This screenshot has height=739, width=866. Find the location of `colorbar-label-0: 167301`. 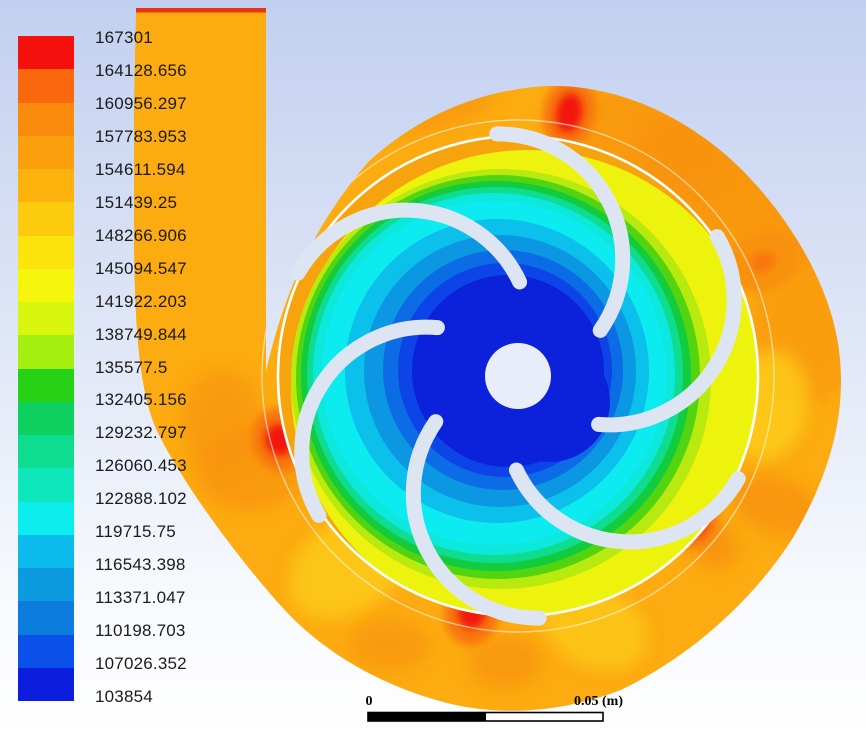

colorbar-label-0: 167301 is located at coordinates (124, 37).